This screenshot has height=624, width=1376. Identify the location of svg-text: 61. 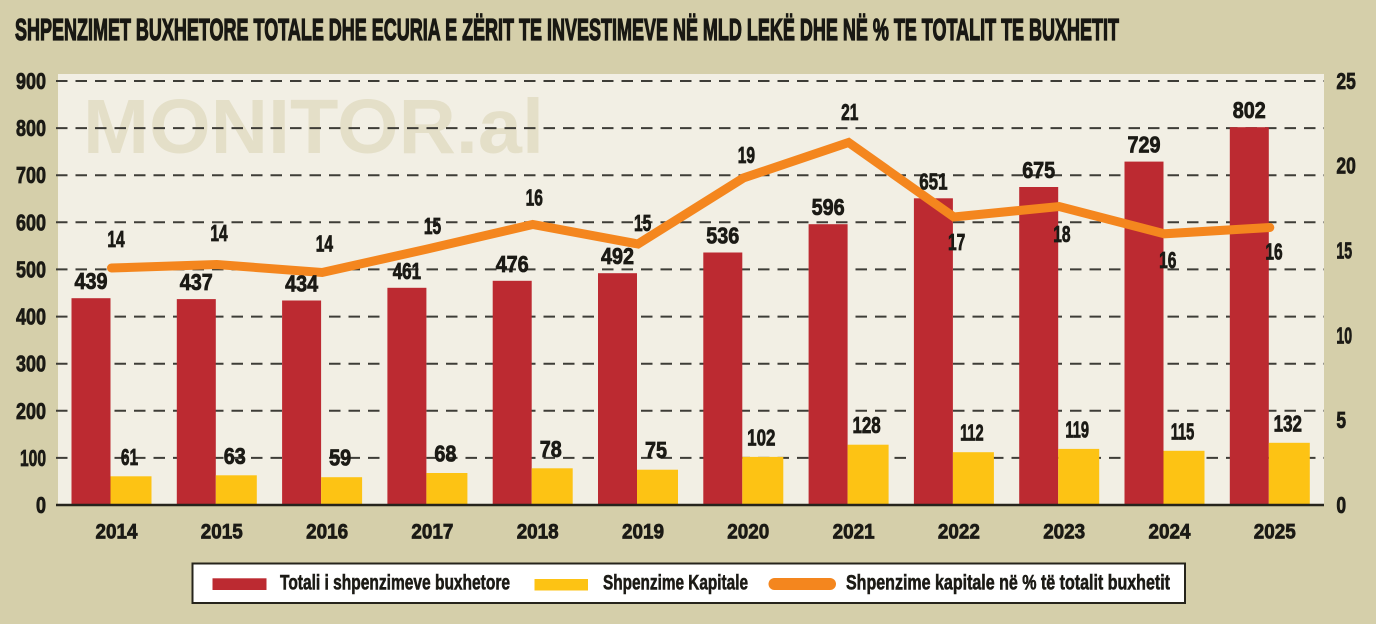
(129, 457).